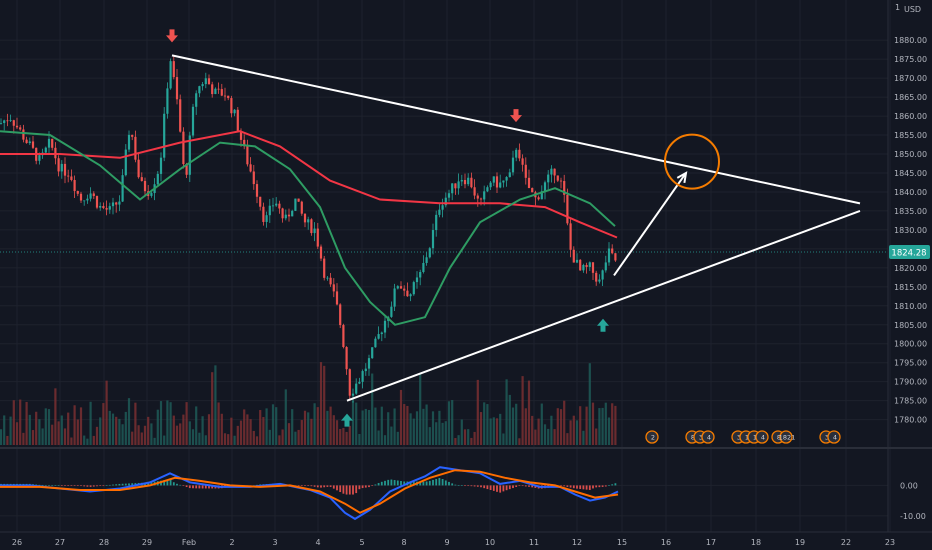 This screenshot has width=932, height=550. What do you see at coordinates (309, 491) in the screenshot?
I see `oscillator-signal-line` at bounding box center [309, 491].